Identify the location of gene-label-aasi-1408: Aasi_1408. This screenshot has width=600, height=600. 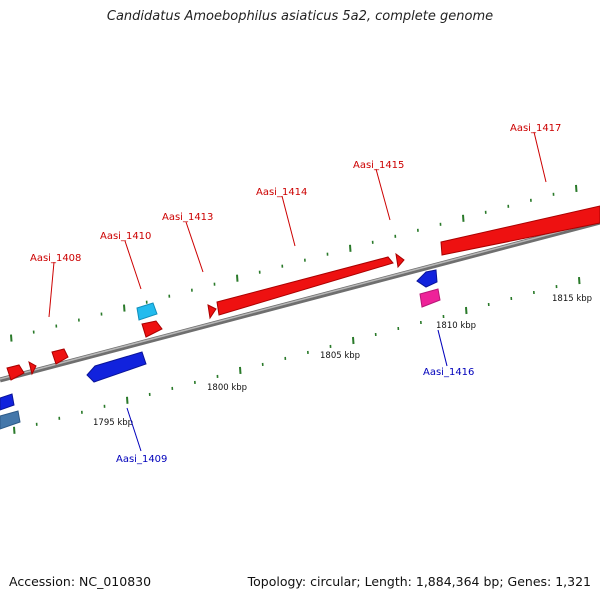
(55, 258).